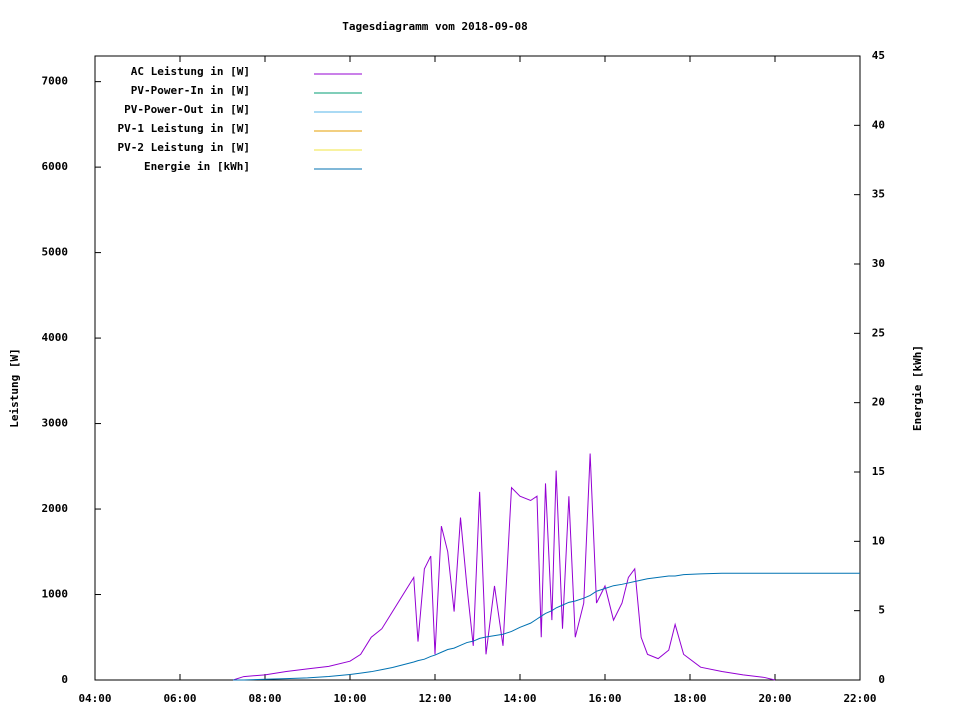 This screenshot has width=960, height=720. I want to click on series-line, so click(546, 626).